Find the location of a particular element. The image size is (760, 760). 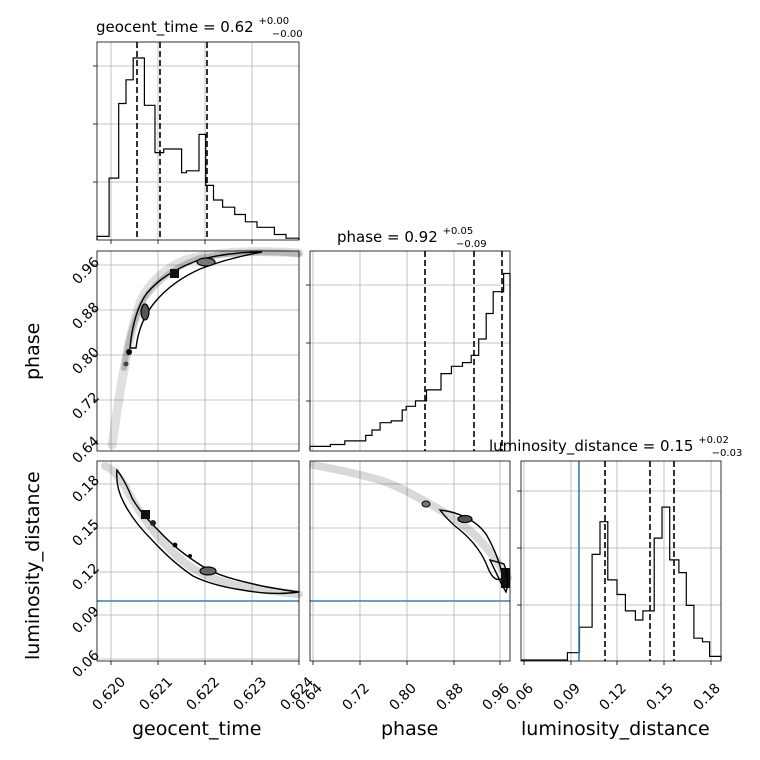

y-tick-phase-2: 0.80 is located at coordinates (86, 360).